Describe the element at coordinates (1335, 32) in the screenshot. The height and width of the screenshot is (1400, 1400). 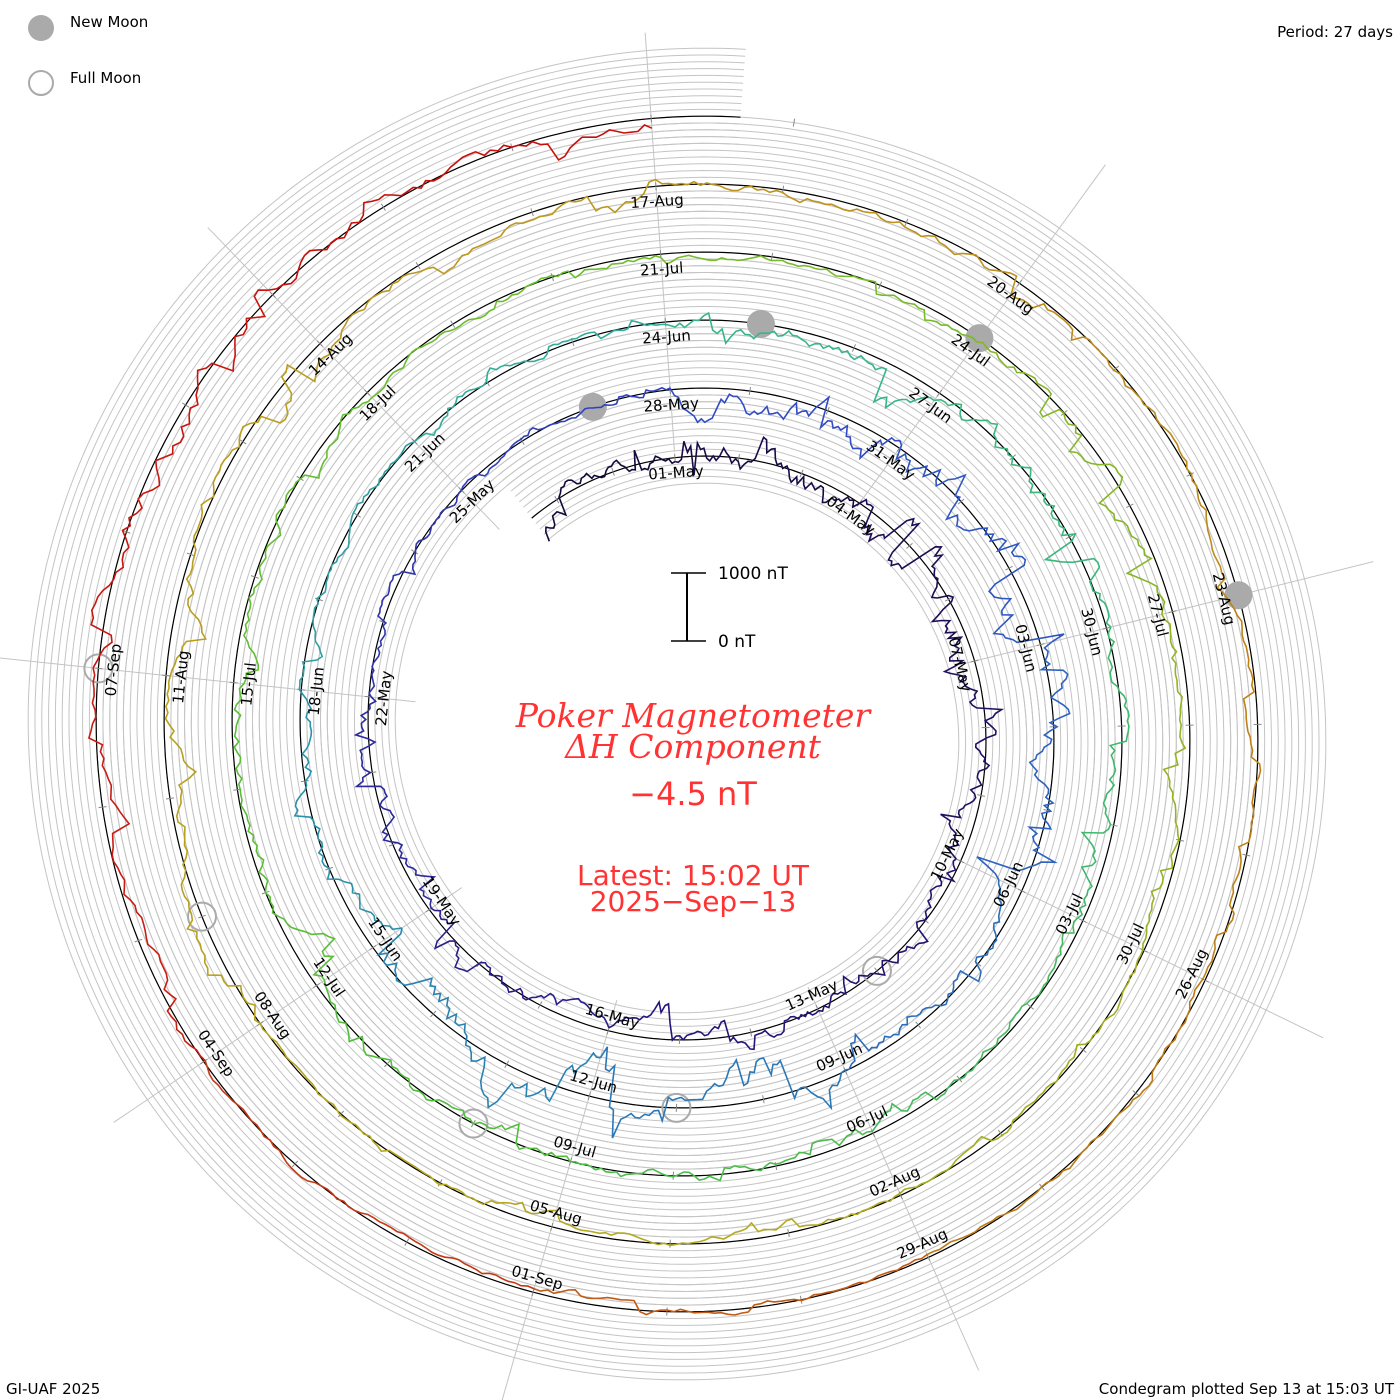
I see `period-label: Period: 27 days` at that location.